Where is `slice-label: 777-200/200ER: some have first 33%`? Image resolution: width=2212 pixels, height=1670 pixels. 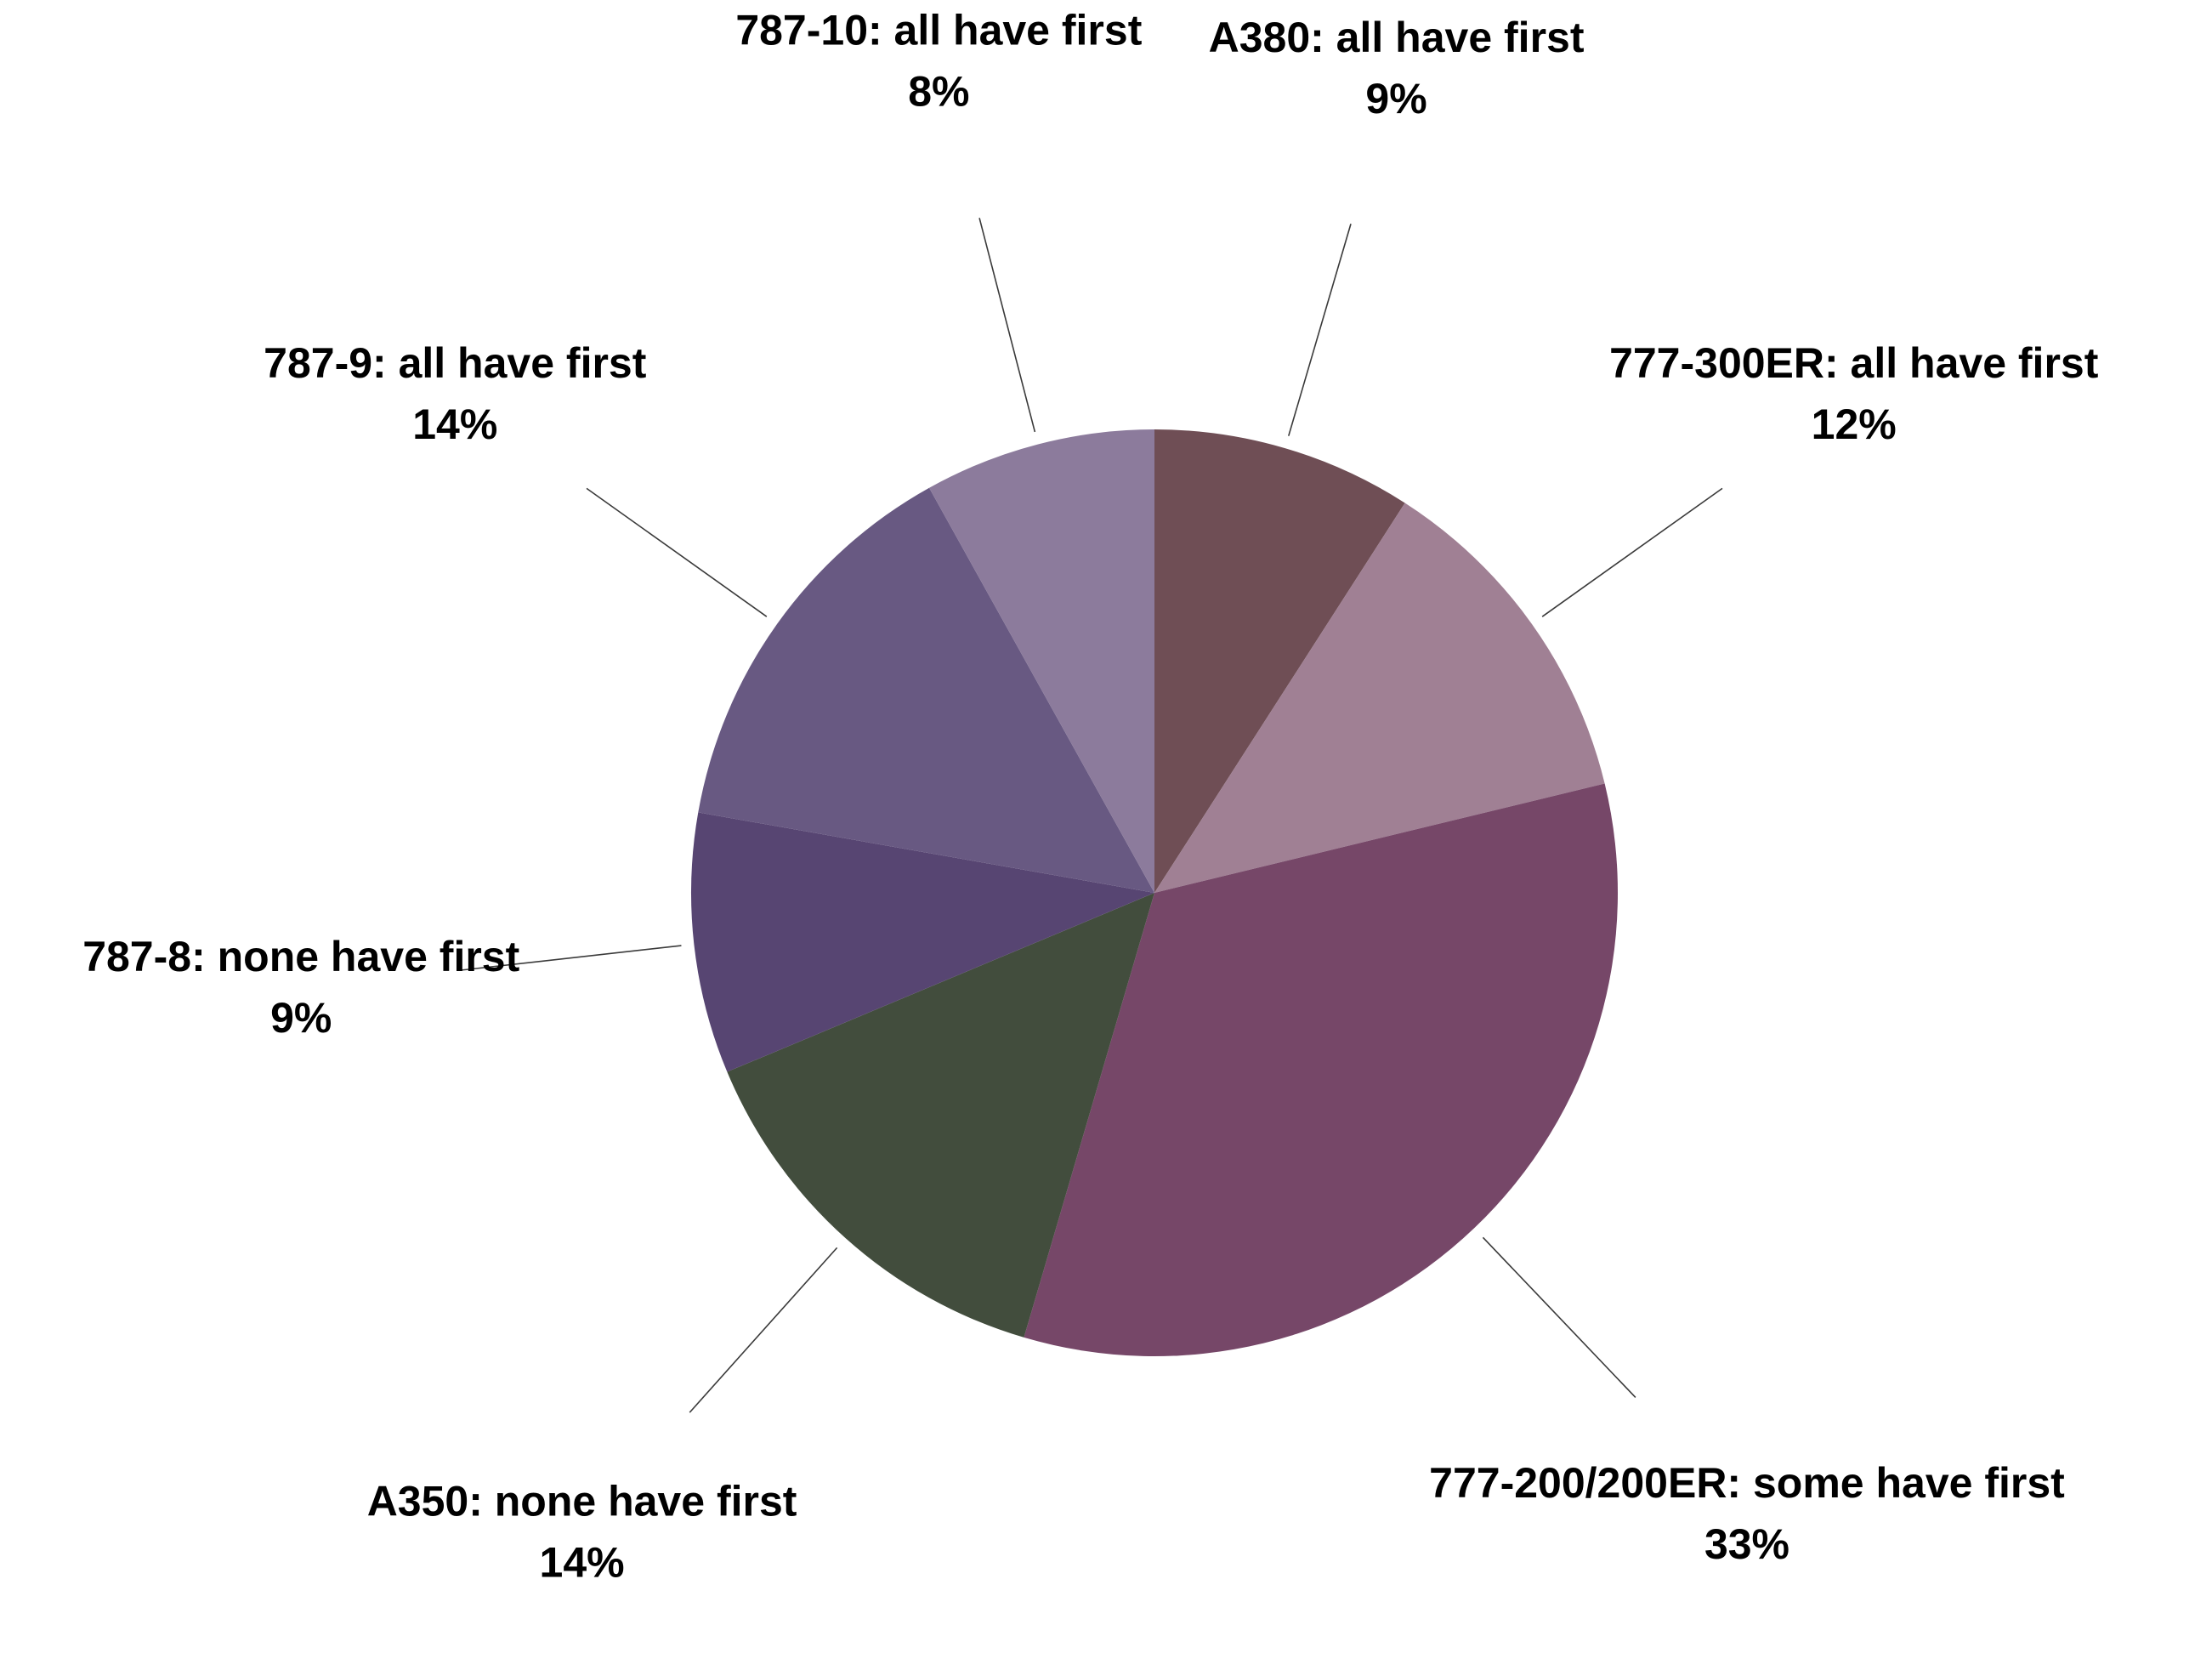 slice-label: 777-200/200ER: some have first 33% is located at coordinates (1747, 1513).